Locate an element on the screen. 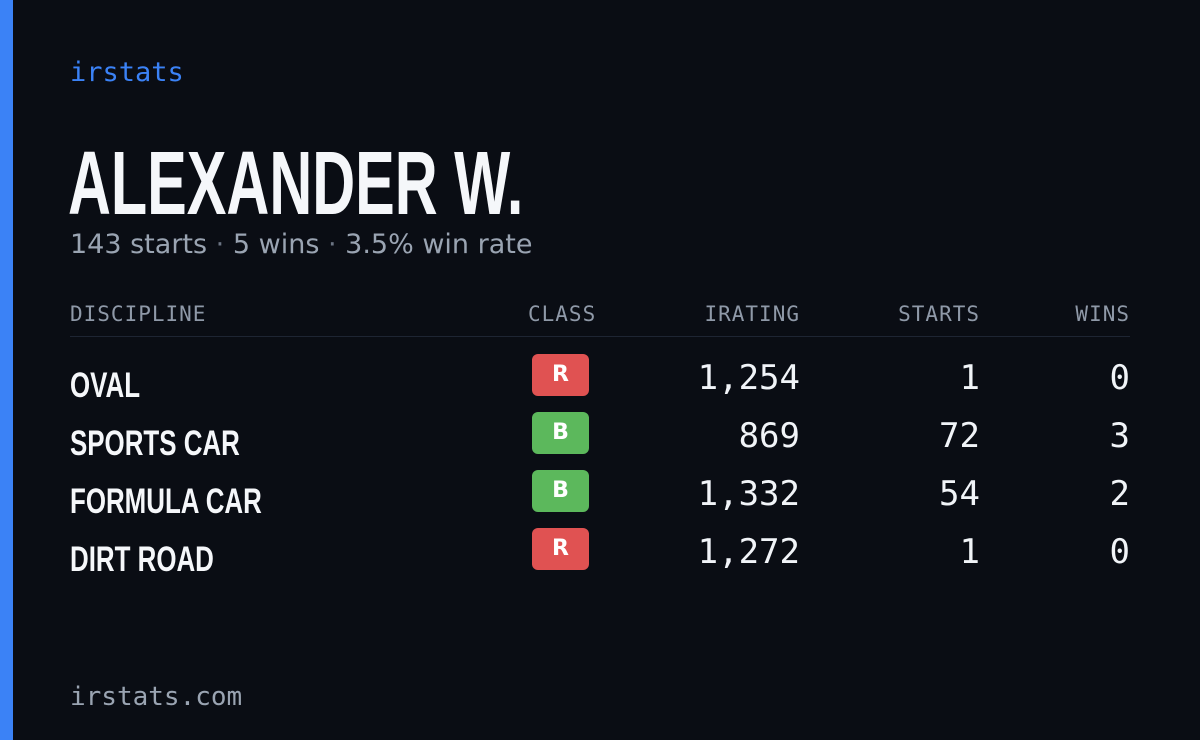  win-rate: 3.5% win rate is located at coordinates (439, 244).